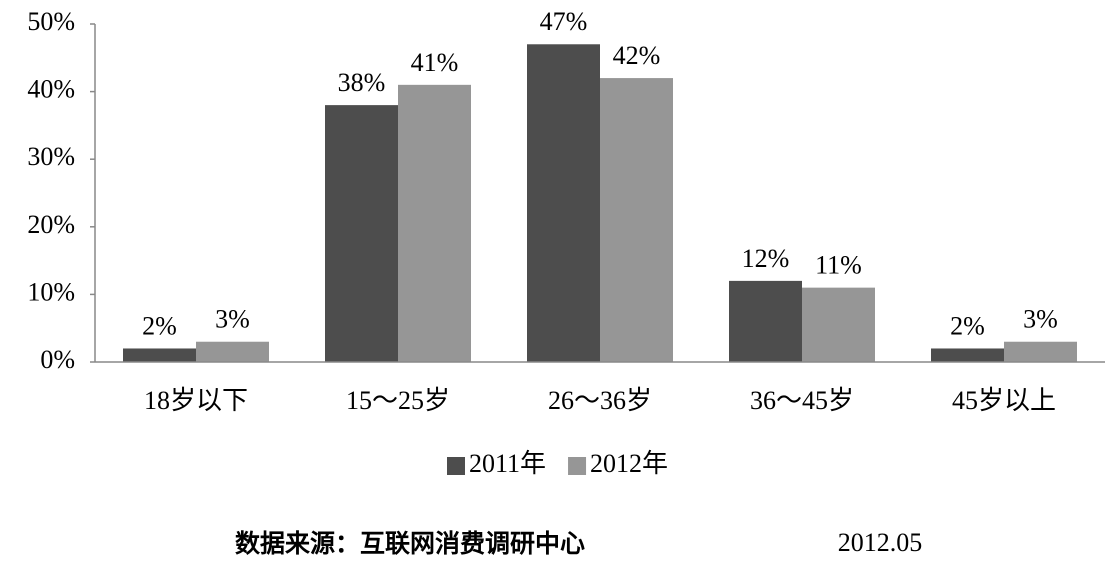 The image size is (1118, 565). What do you see at coordinates (637, 55) in the screenshot?
I see `value-label: 42%` at bounding box center [637, 55].